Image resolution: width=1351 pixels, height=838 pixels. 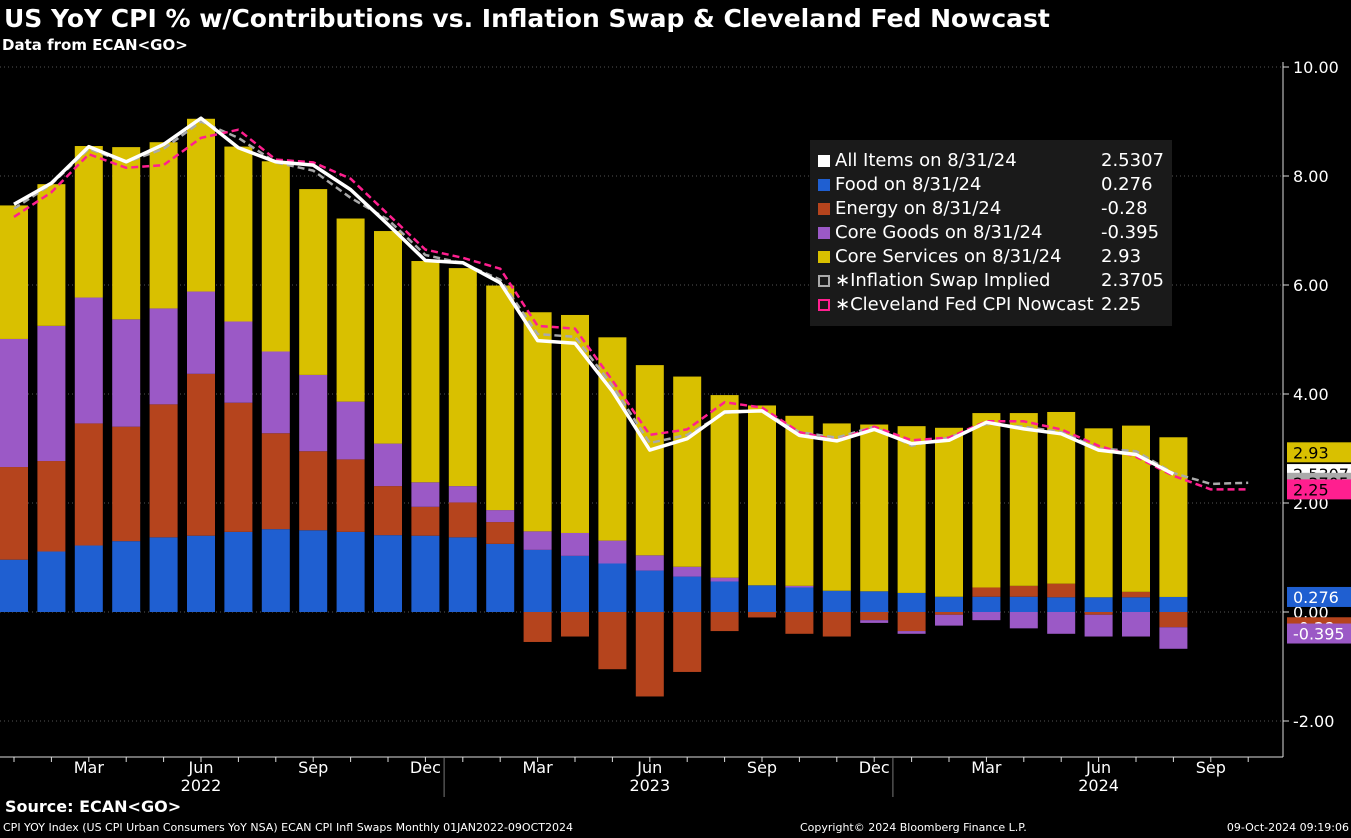 What do you see at coordinates (918, 208) in the screenshot?
I see `legend-label: Energy on 8/31/24` at bounding box center [918, 208].